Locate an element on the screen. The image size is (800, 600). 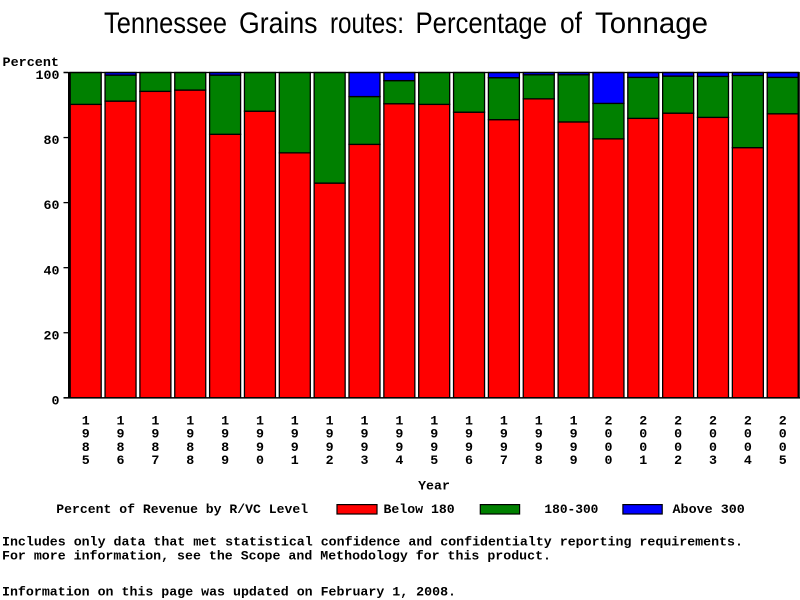
svg-text: Above 300 is located at coordinates (709, 509).